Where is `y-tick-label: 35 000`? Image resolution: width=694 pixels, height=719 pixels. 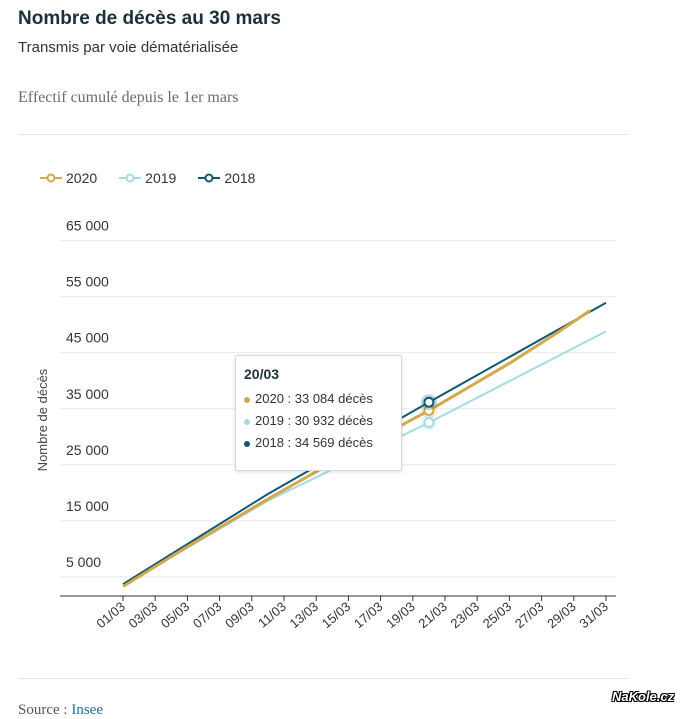
y-tick-label: 35 000 is located at coordinates (87, 394).